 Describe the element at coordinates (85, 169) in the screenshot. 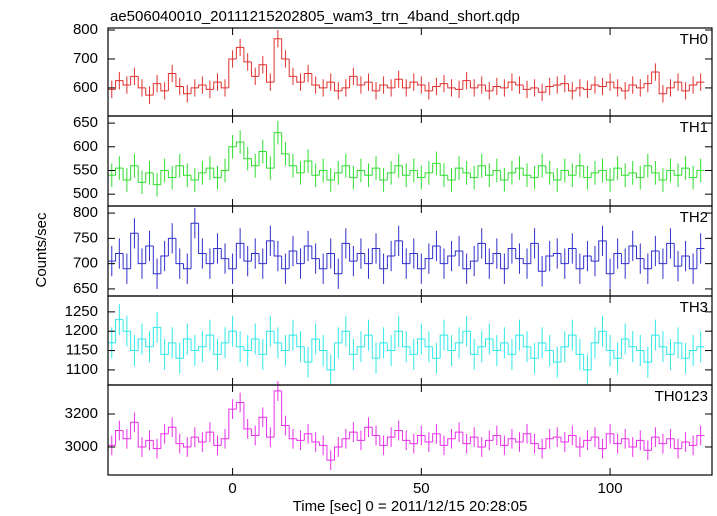

I see `y-tick-label: 550` at that location.